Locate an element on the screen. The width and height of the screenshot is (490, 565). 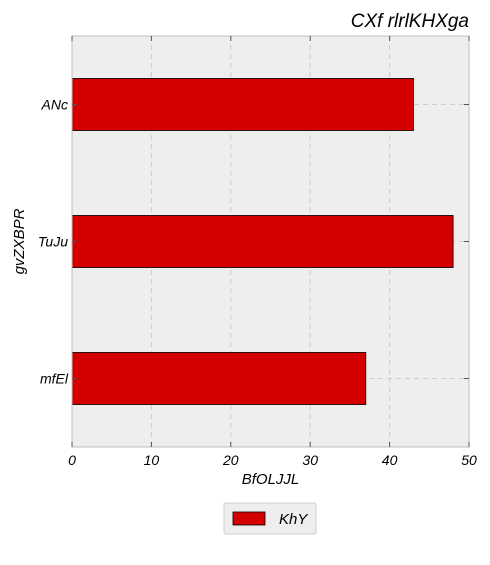
chart-title: CXf rlrlKHXga is located at coordinates (410, 21).